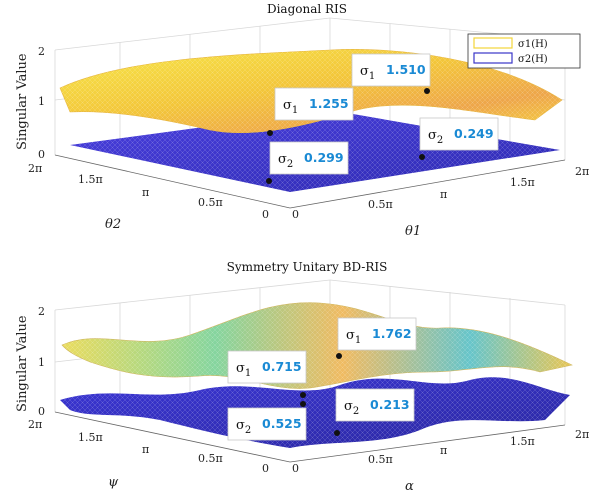  Describe the element at coordinates (493, 58) in the screenshot. I see `legend-swatch-sigma2` at that location.